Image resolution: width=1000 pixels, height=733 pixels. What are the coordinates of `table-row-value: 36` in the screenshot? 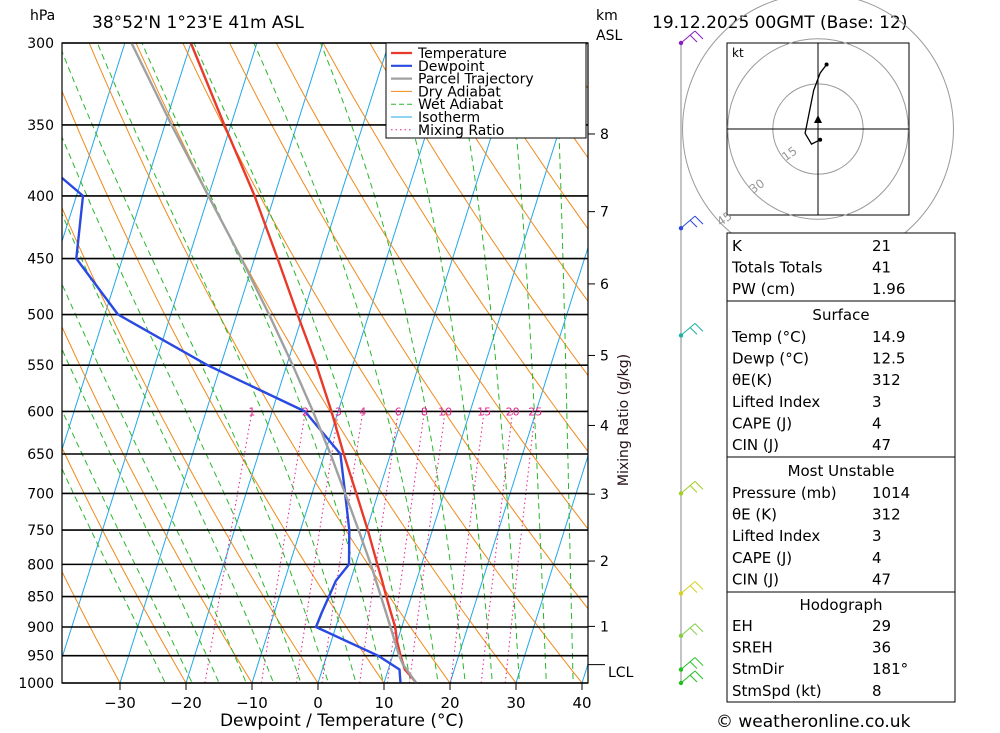 It's located at (881, 648).